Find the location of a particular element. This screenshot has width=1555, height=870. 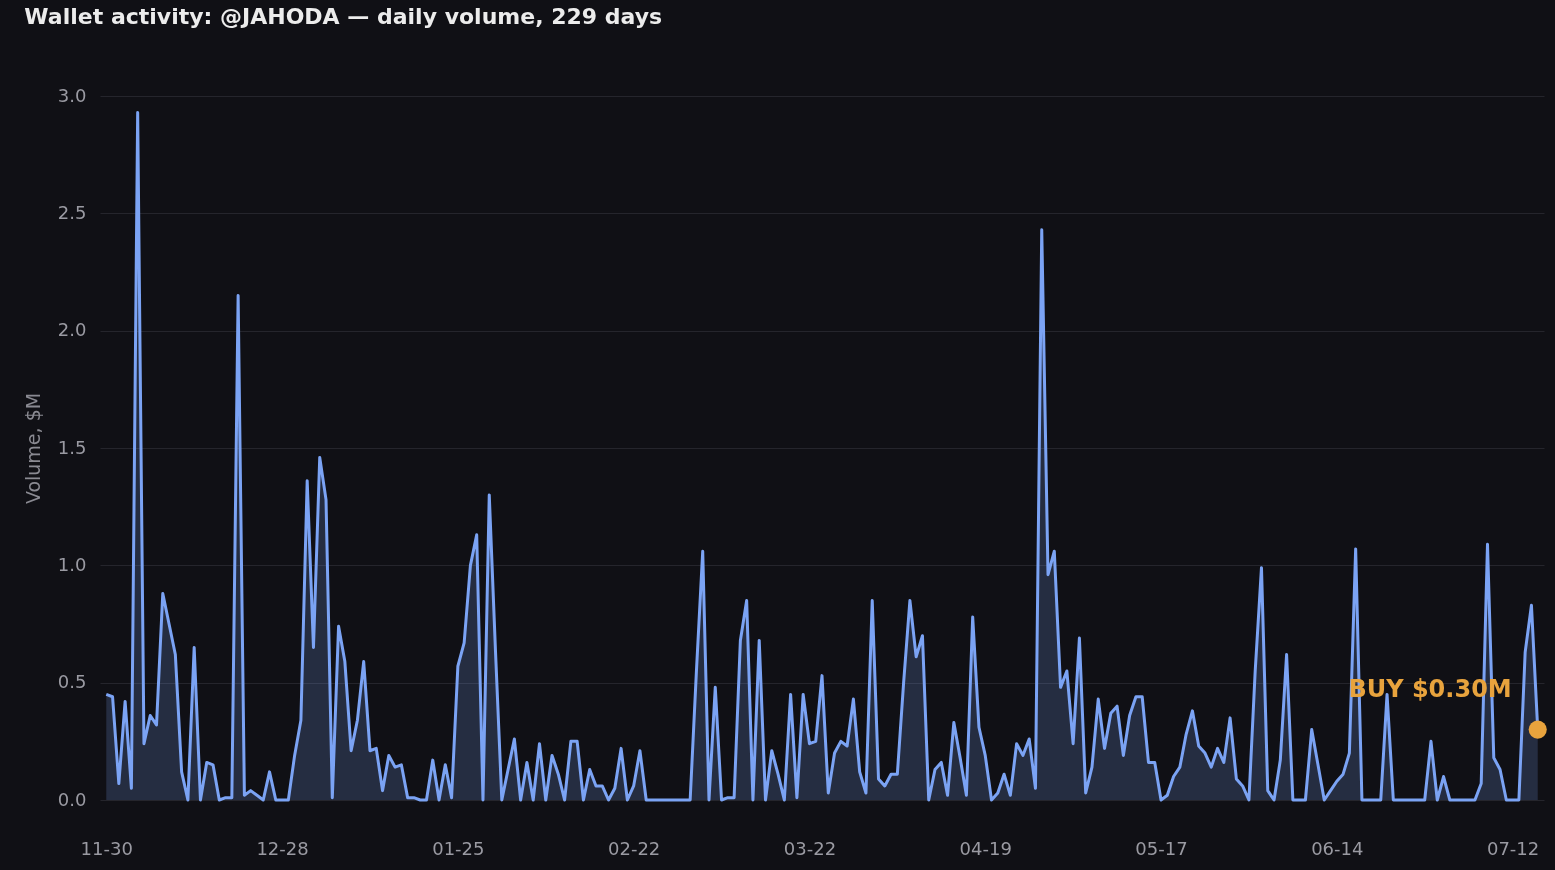

x-tick-label: 07-12 is located at coordinates (1513, 848).